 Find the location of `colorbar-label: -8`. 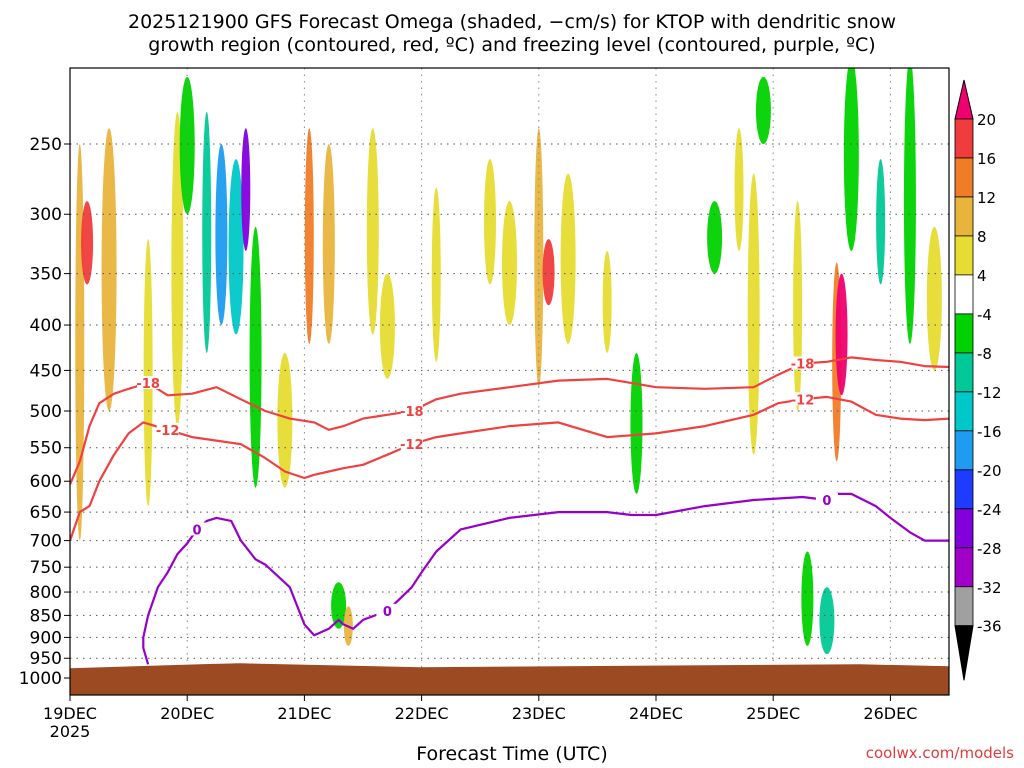

colorbar-label: -8 is located at coordinates (984, 354).